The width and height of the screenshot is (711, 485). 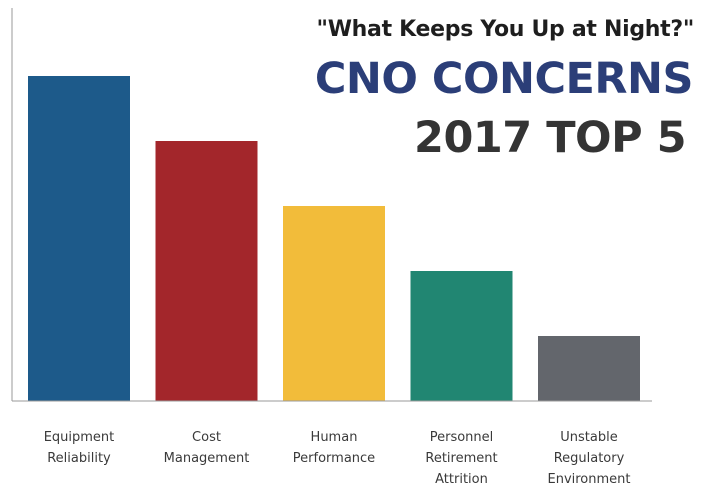 What do you see at coordinates (206, 437) in the screenshot?
I see `category-label-line: Cost` at bounding box center [206, 437].